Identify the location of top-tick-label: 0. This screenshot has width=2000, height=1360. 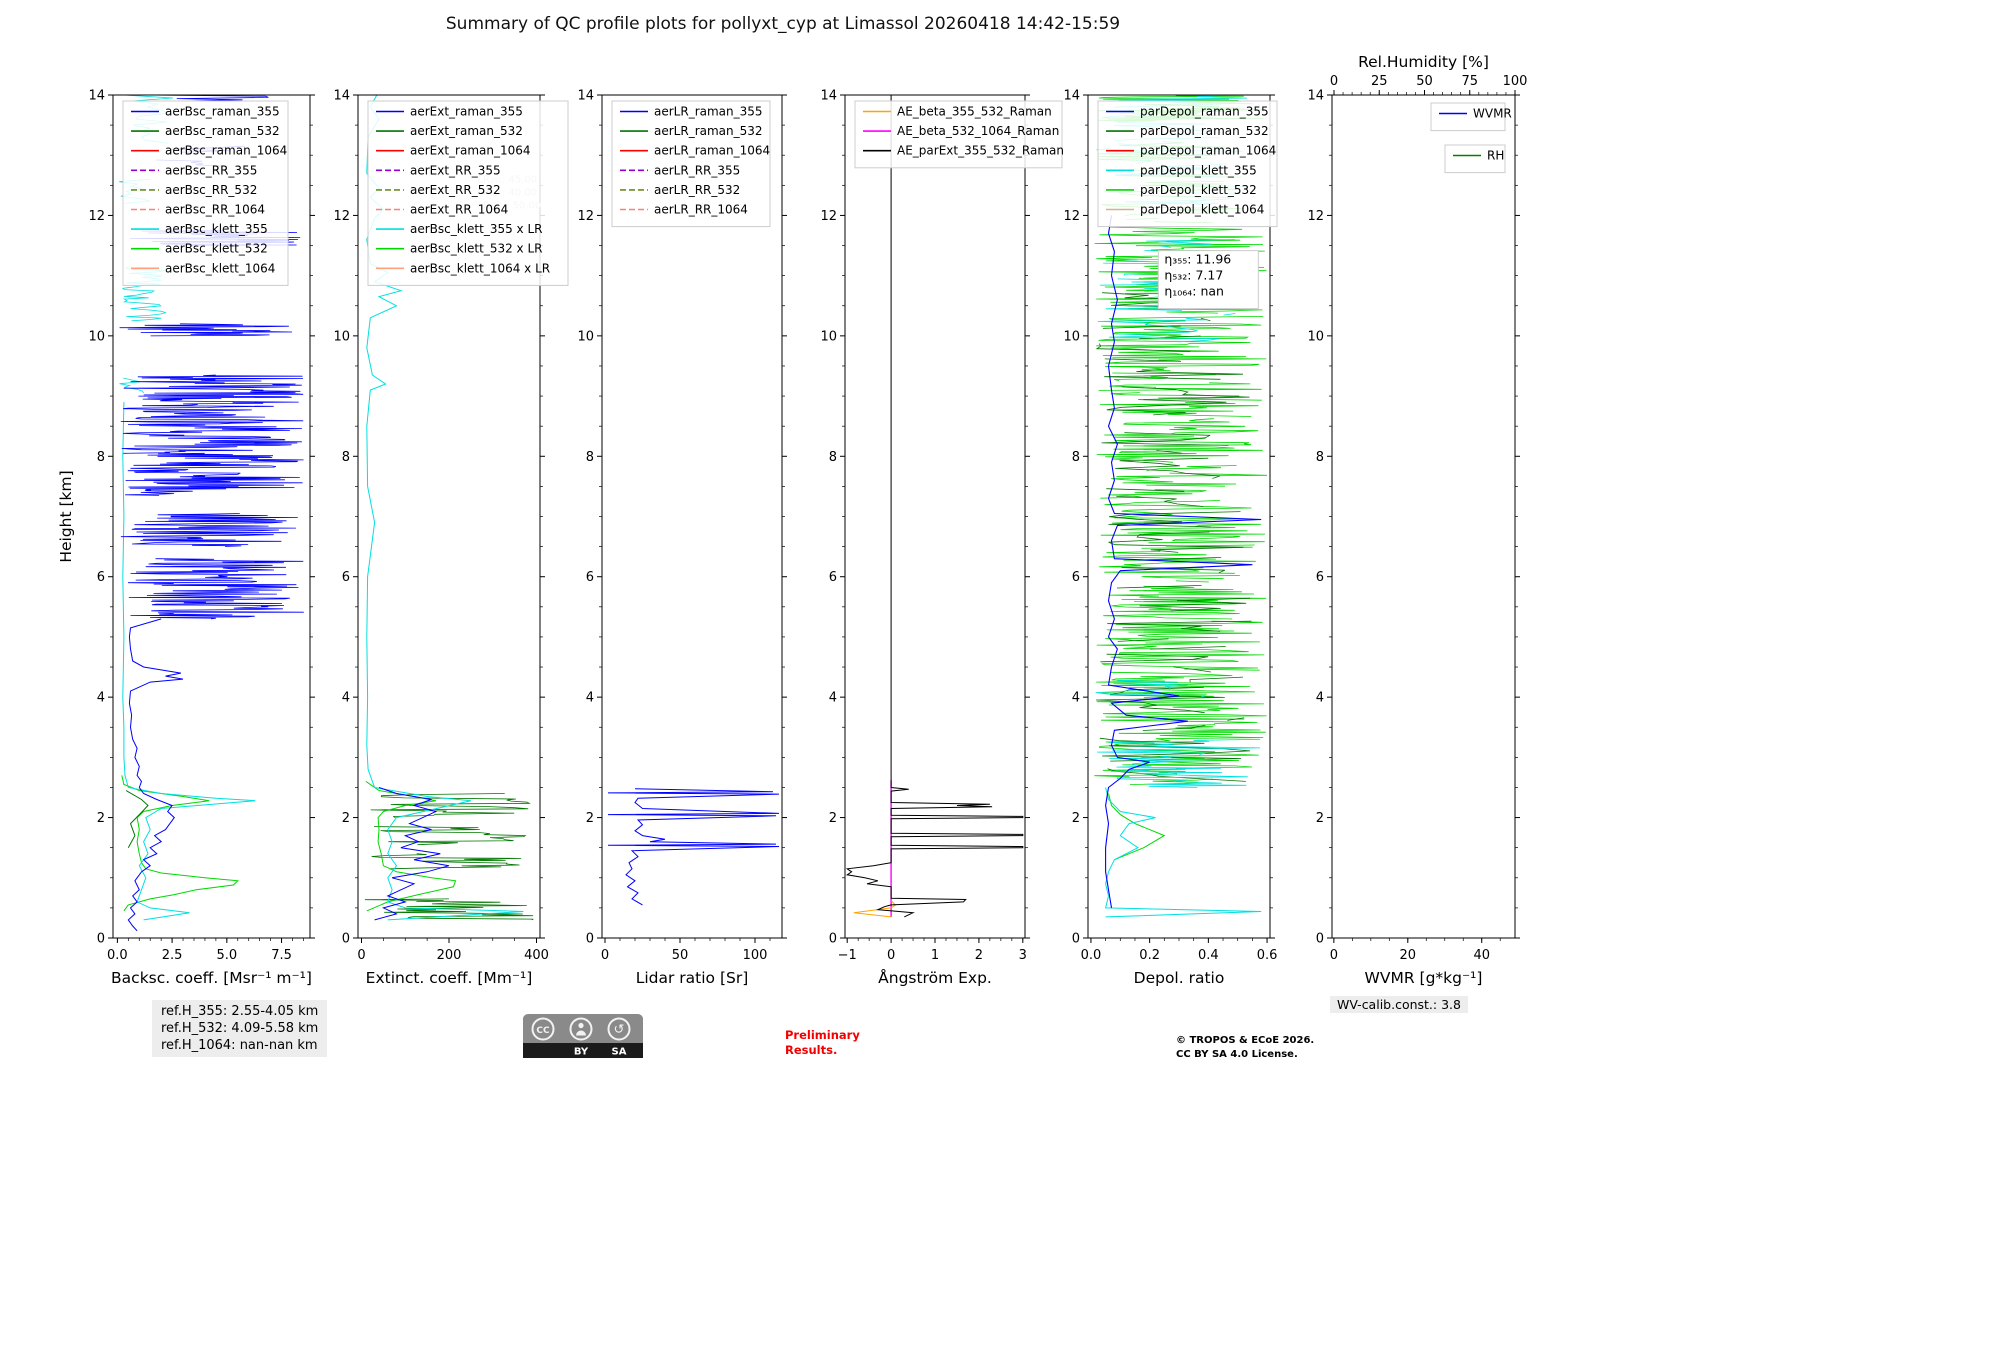
(1334, 81).